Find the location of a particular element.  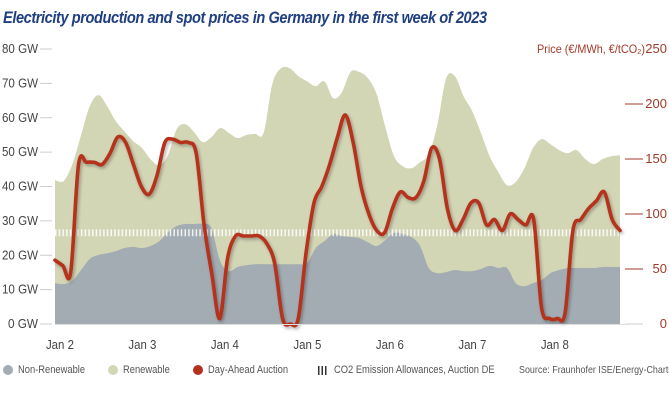

source-text: Source: Fraunhofer ISE/Energy-Charts is located at coordinates (594, 370).